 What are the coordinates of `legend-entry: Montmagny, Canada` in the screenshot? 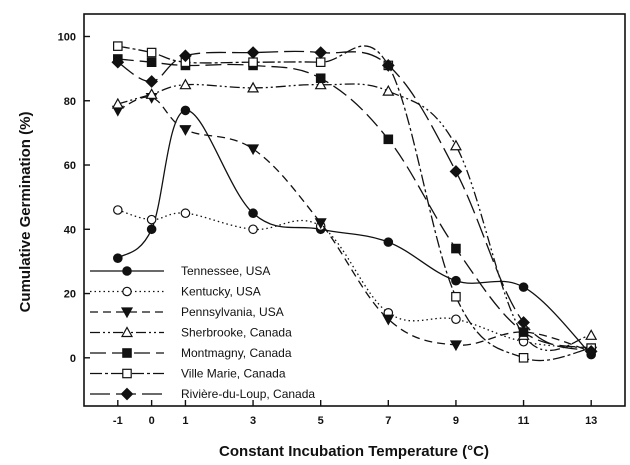 It's located at (191, 353).